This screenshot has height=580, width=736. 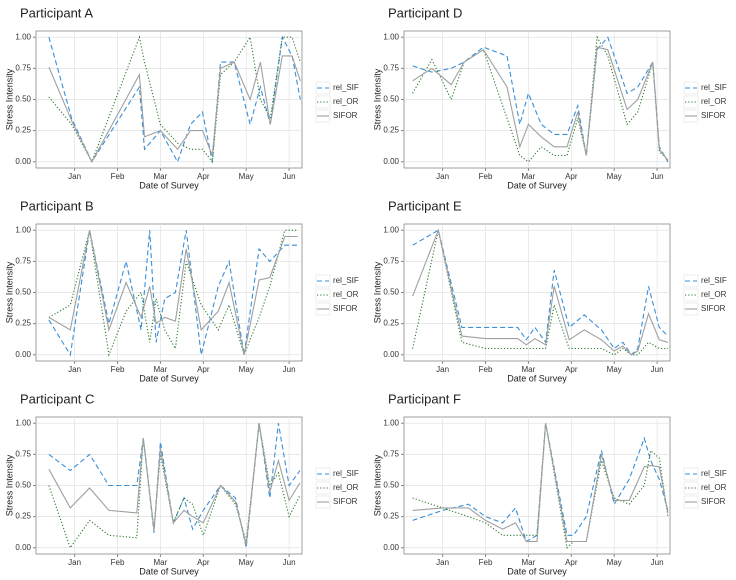 What do you see at coordinates (425, 12) in the screenshot?
I see `panel-title: Participant D` at bounding box center [425, 12].